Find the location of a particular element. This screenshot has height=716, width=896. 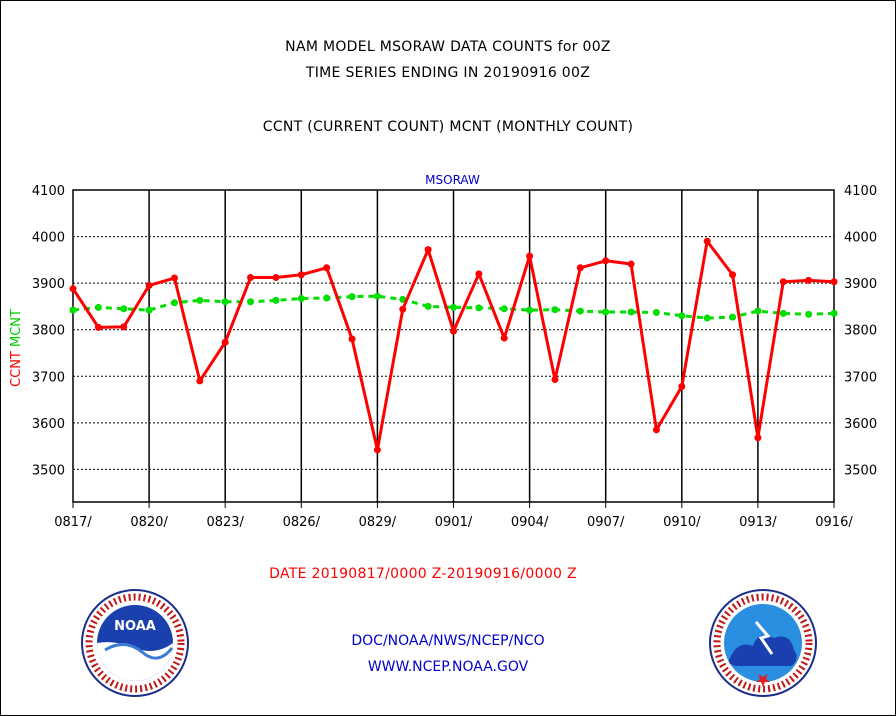

nws-logo is located at coordinates (763, 643).